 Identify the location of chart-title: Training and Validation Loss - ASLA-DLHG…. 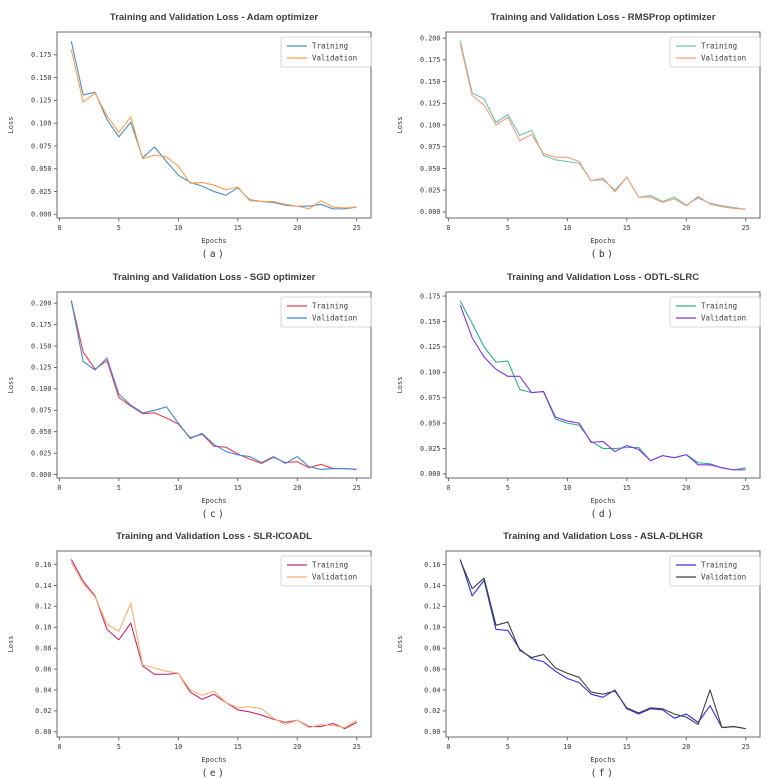
(603, 536).